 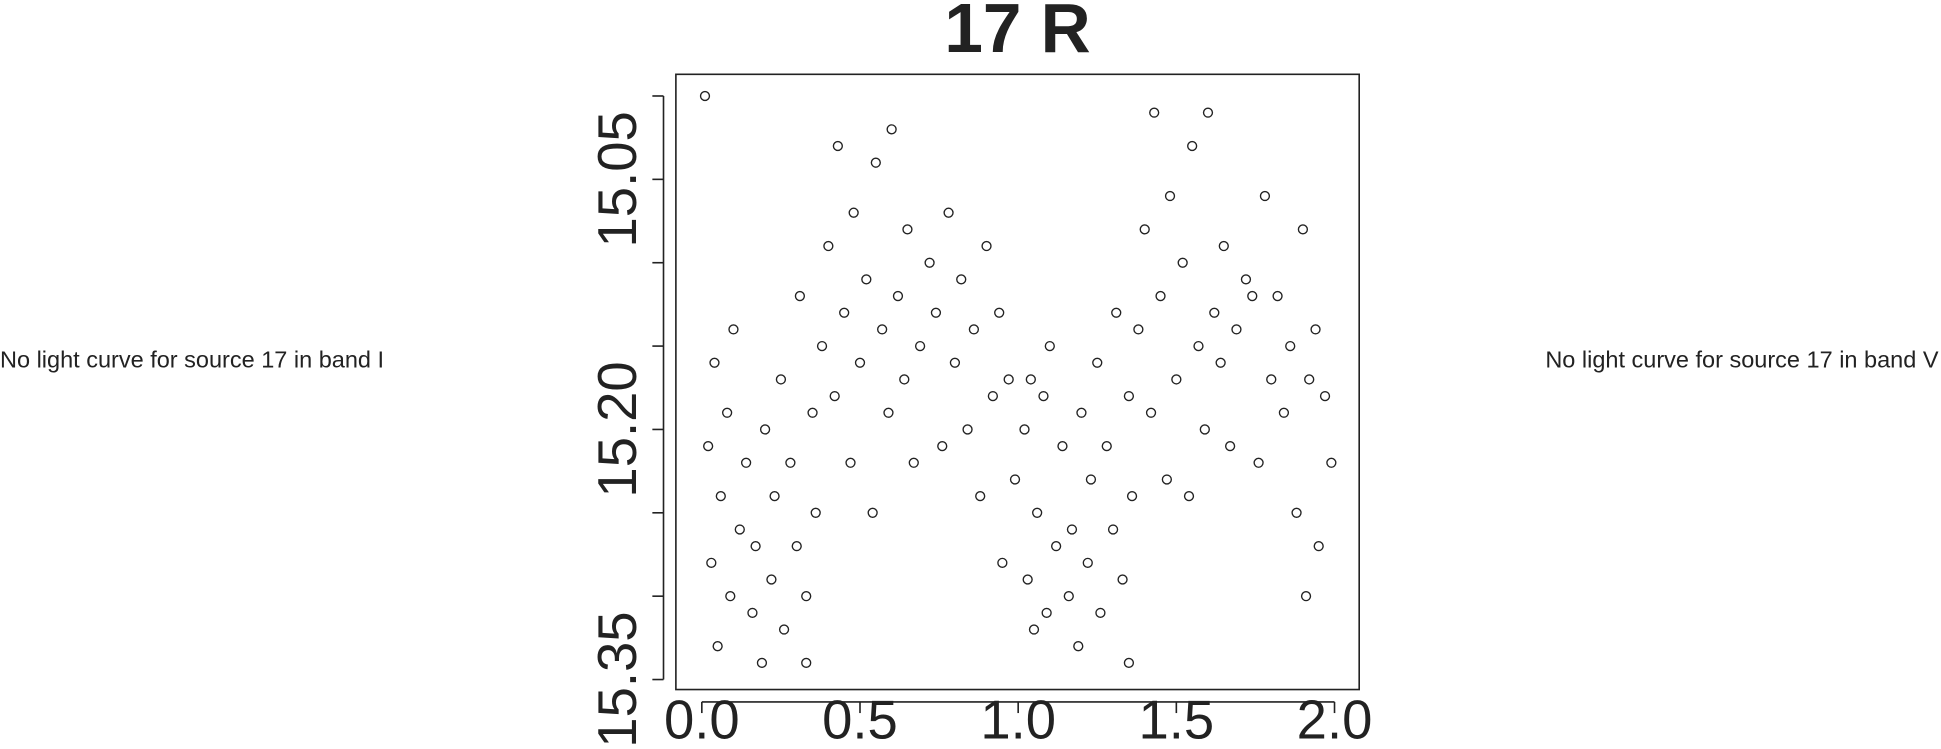 I want to click on x-tick-label: 1.5, so click(x=1176, y=719).